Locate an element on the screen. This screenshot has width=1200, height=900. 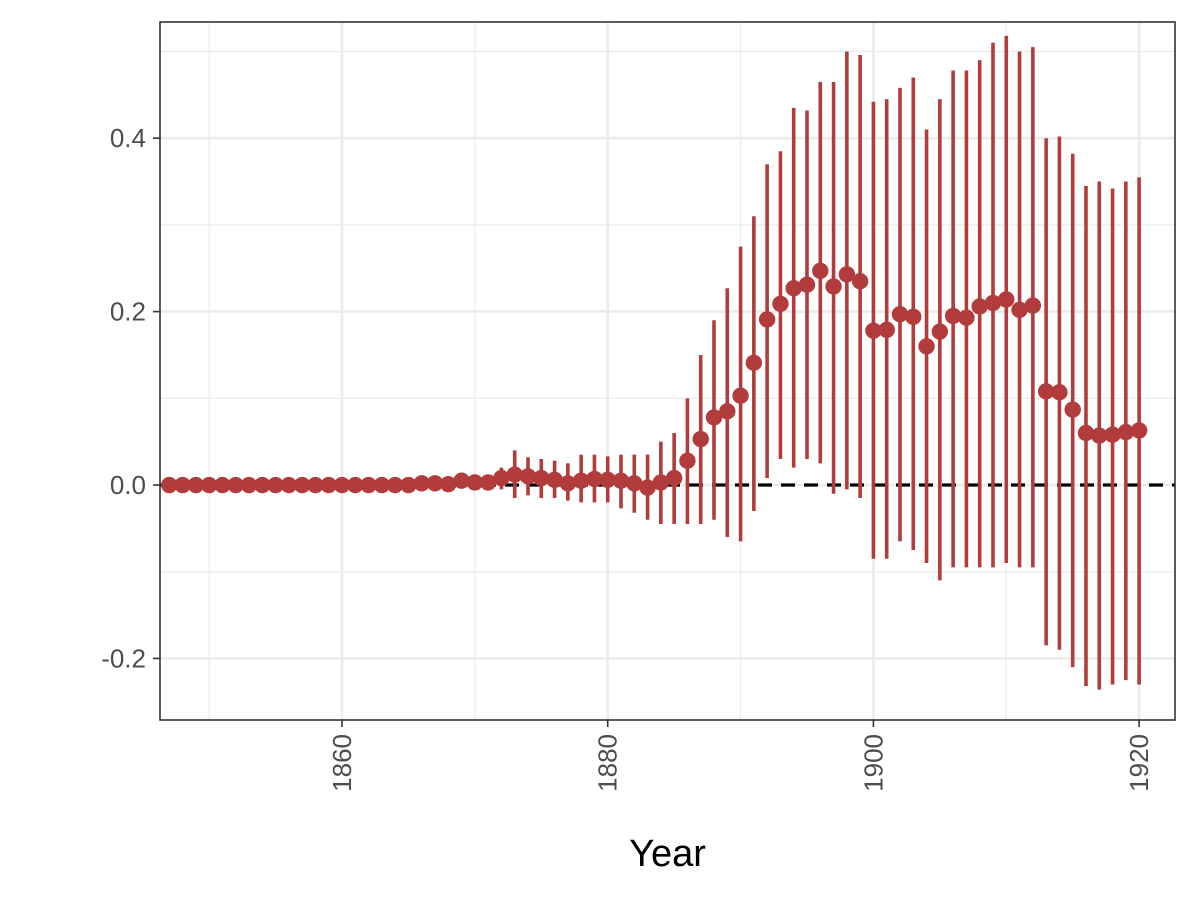
x-tick-label: 1860 is located at coordinates (342, 763).